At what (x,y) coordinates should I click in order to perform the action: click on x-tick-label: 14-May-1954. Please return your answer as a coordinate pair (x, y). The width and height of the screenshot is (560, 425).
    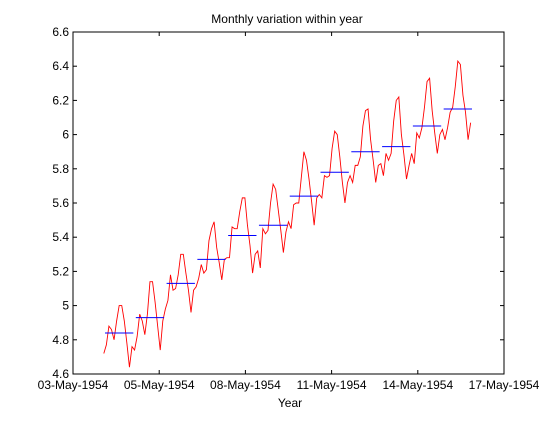
    Looking at the image, I should click on (417, 385).